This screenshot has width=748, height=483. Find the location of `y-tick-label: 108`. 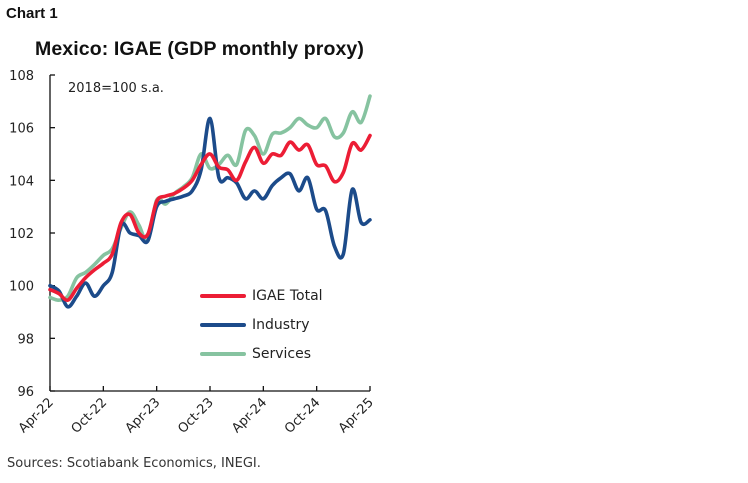

y-tick-label: 108 is located at coordinates (21, 76).